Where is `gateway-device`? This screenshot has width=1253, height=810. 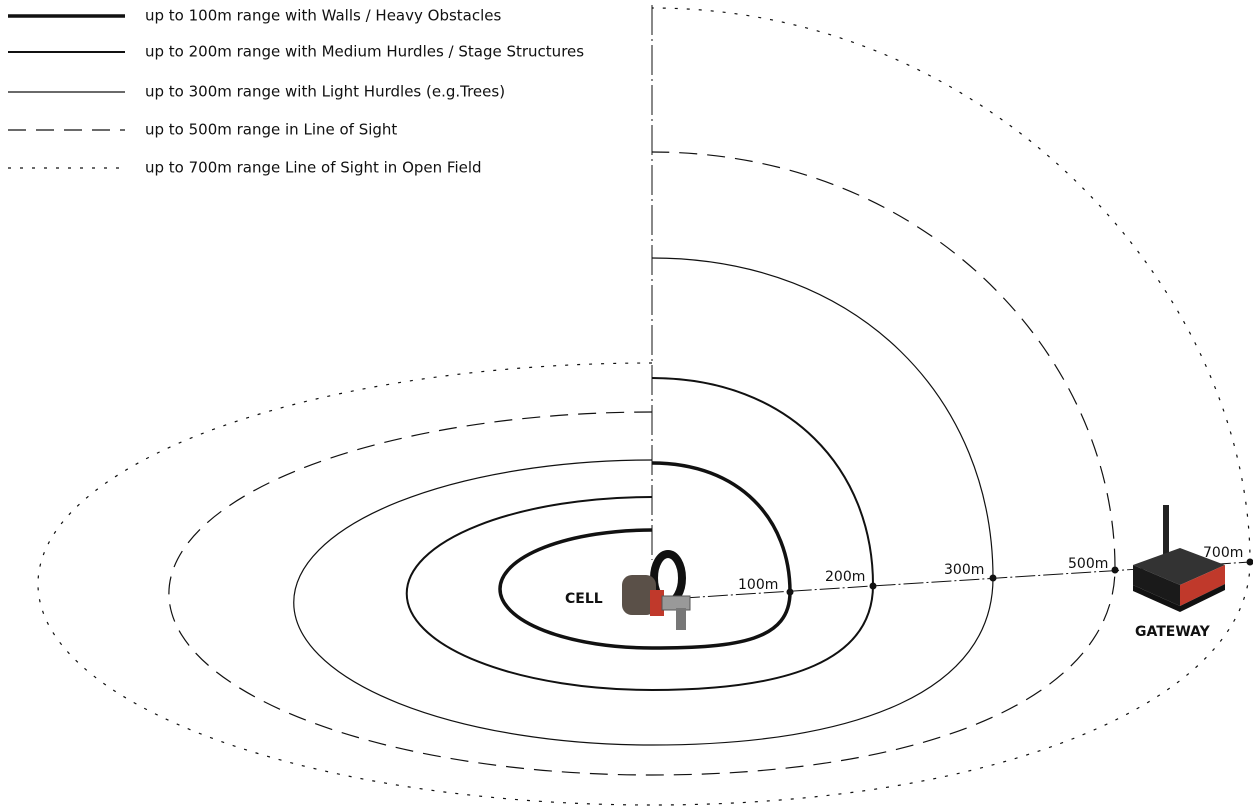 gateway-device is located at coordinates (1179, 558).